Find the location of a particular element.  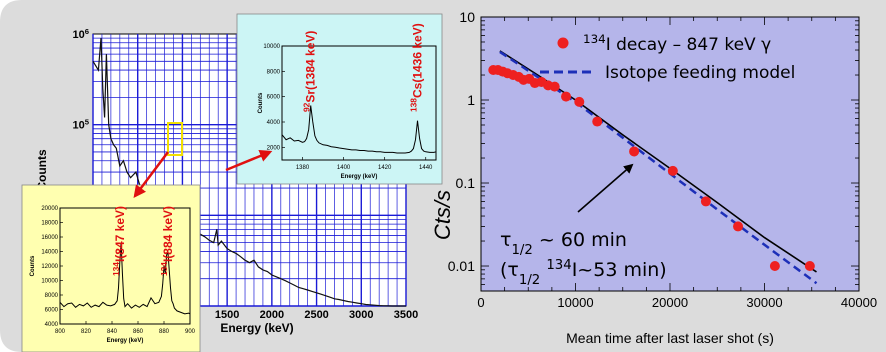

halflife-literature-annotation: (τ1/2 134I~53 min) is located at coordinates (583, 273).